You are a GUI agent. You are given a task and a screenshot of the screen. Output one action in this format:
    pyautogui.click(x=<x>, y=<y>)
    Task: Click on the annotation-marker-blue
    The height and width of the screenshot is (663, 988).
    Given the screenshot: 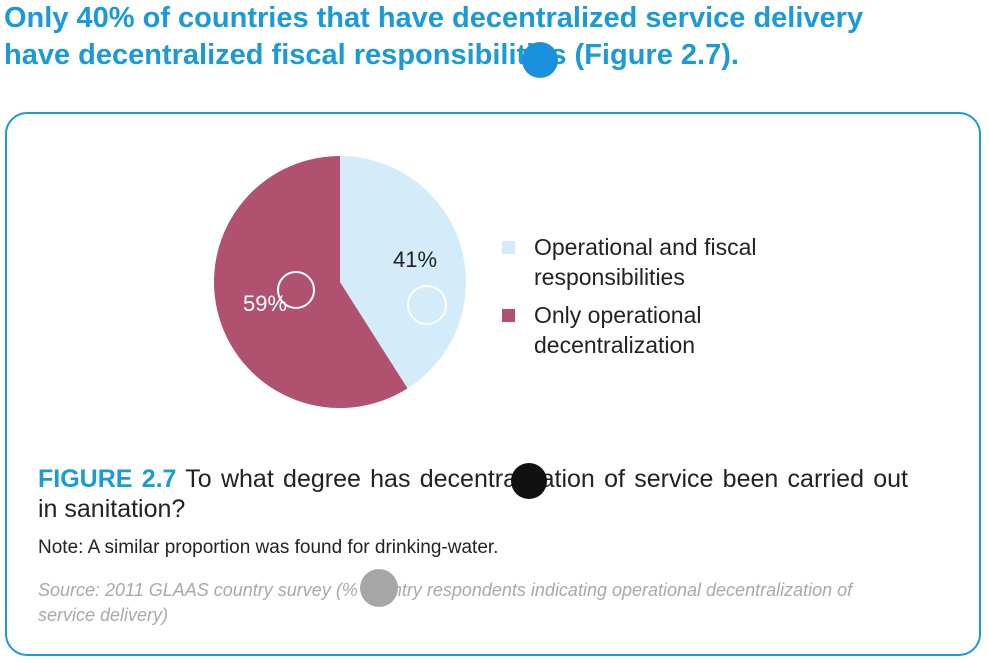 What is the action you would take?
    pyautogui.click(x=540, y=60)
    